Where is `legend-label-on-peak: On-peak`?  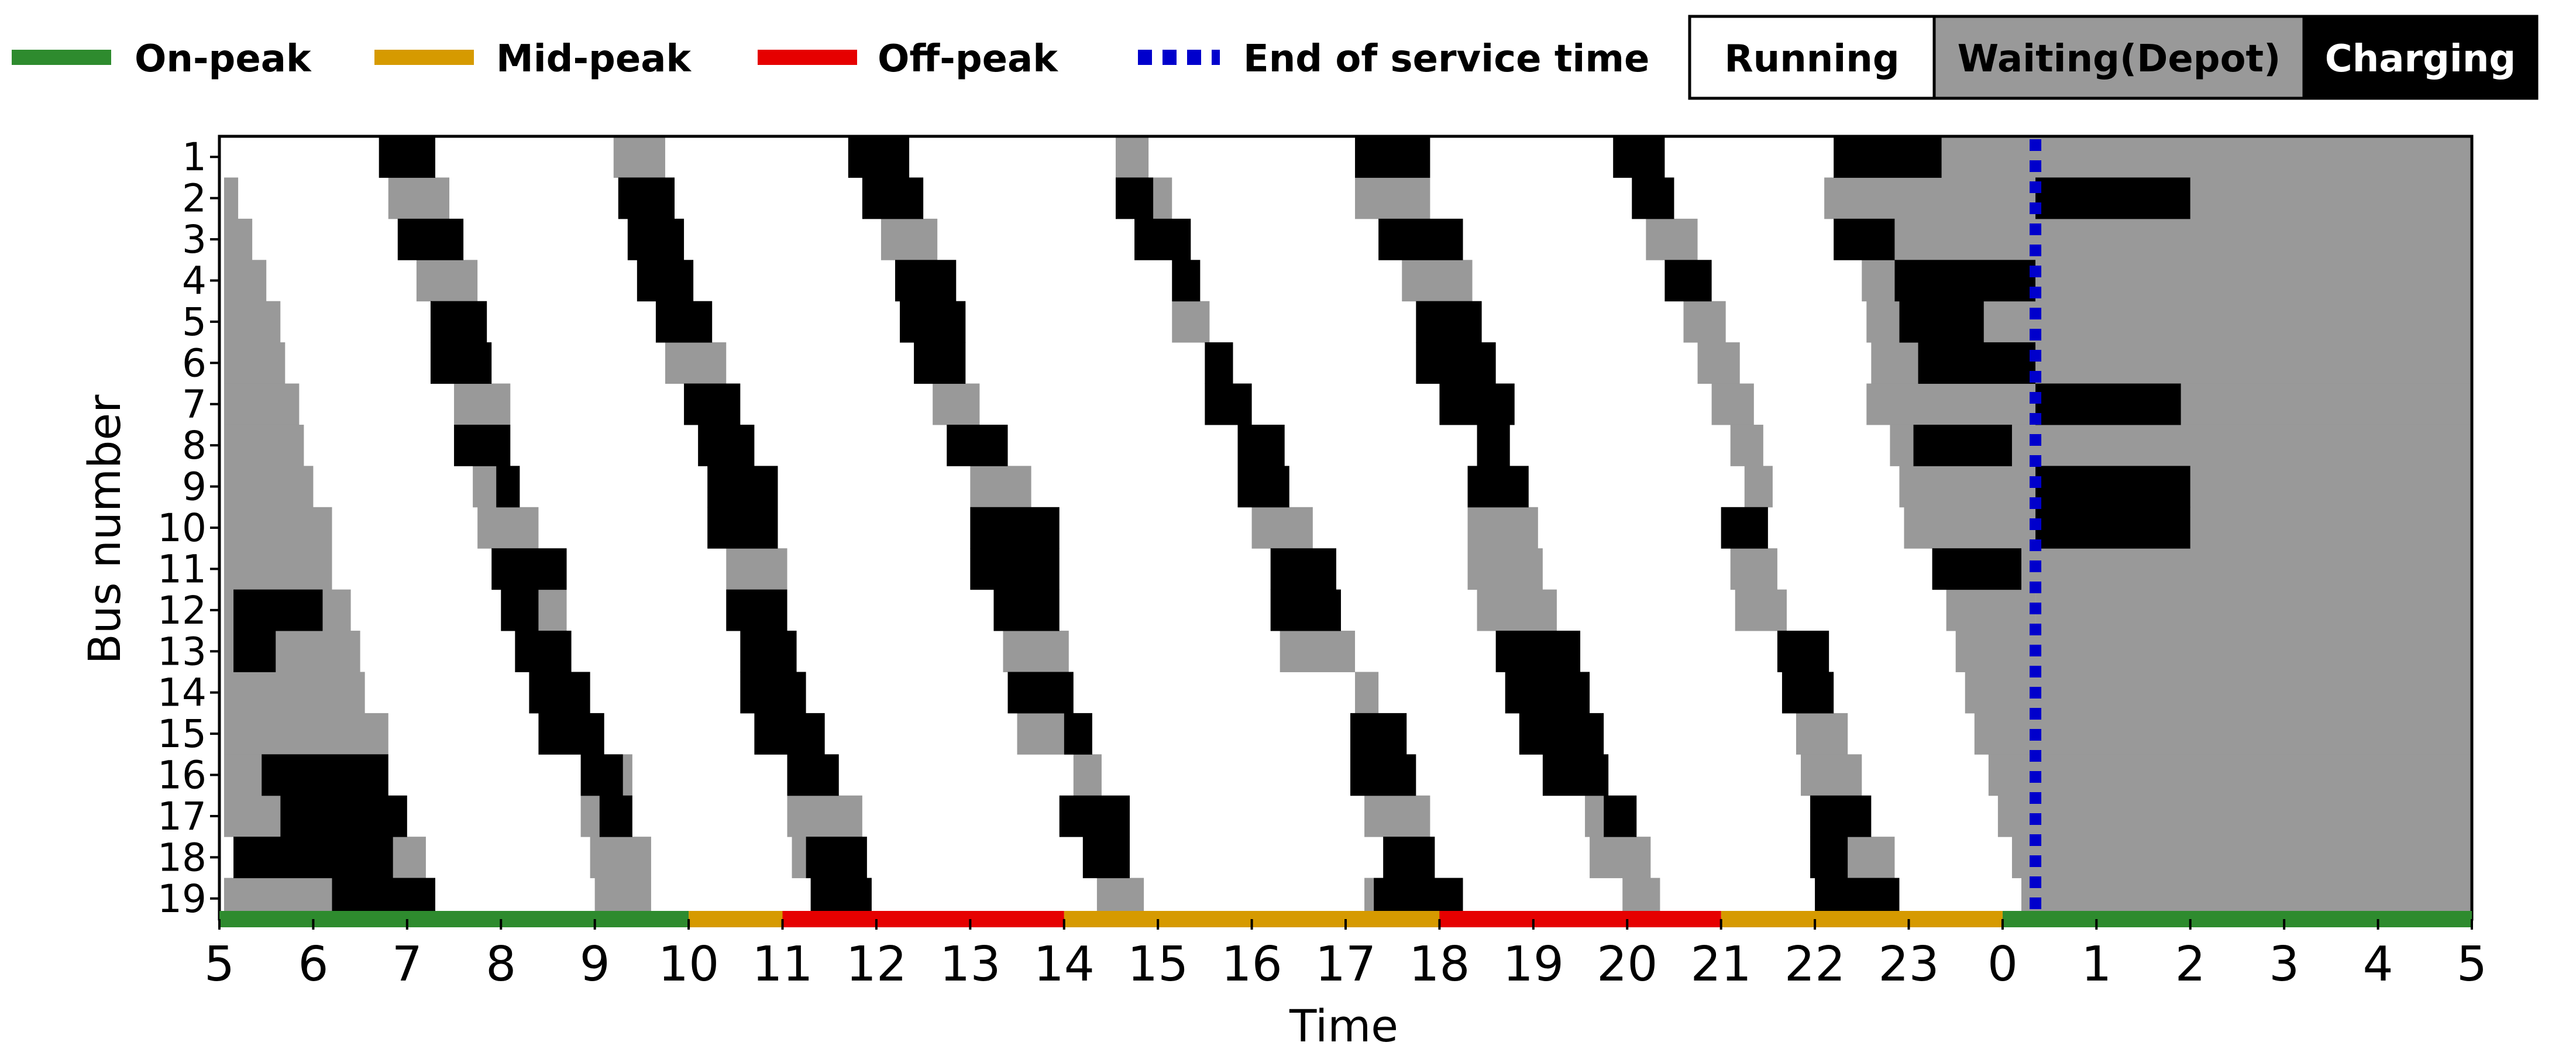 legend-label-on-peak: On-peak is located at coordinates (224, 59).